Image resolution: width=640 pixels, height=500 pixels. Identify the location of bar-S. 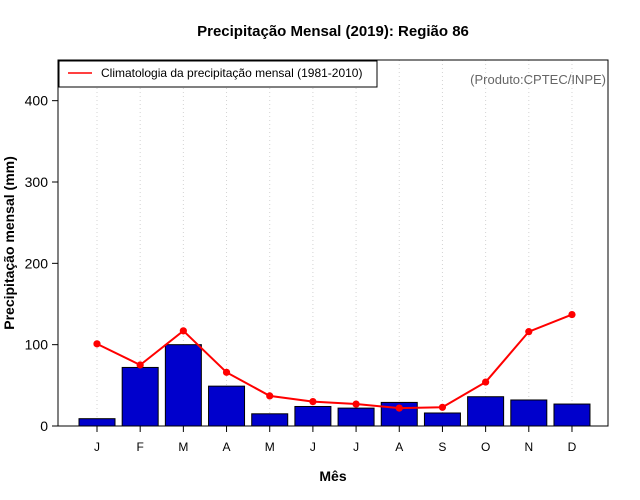
(442, 419).